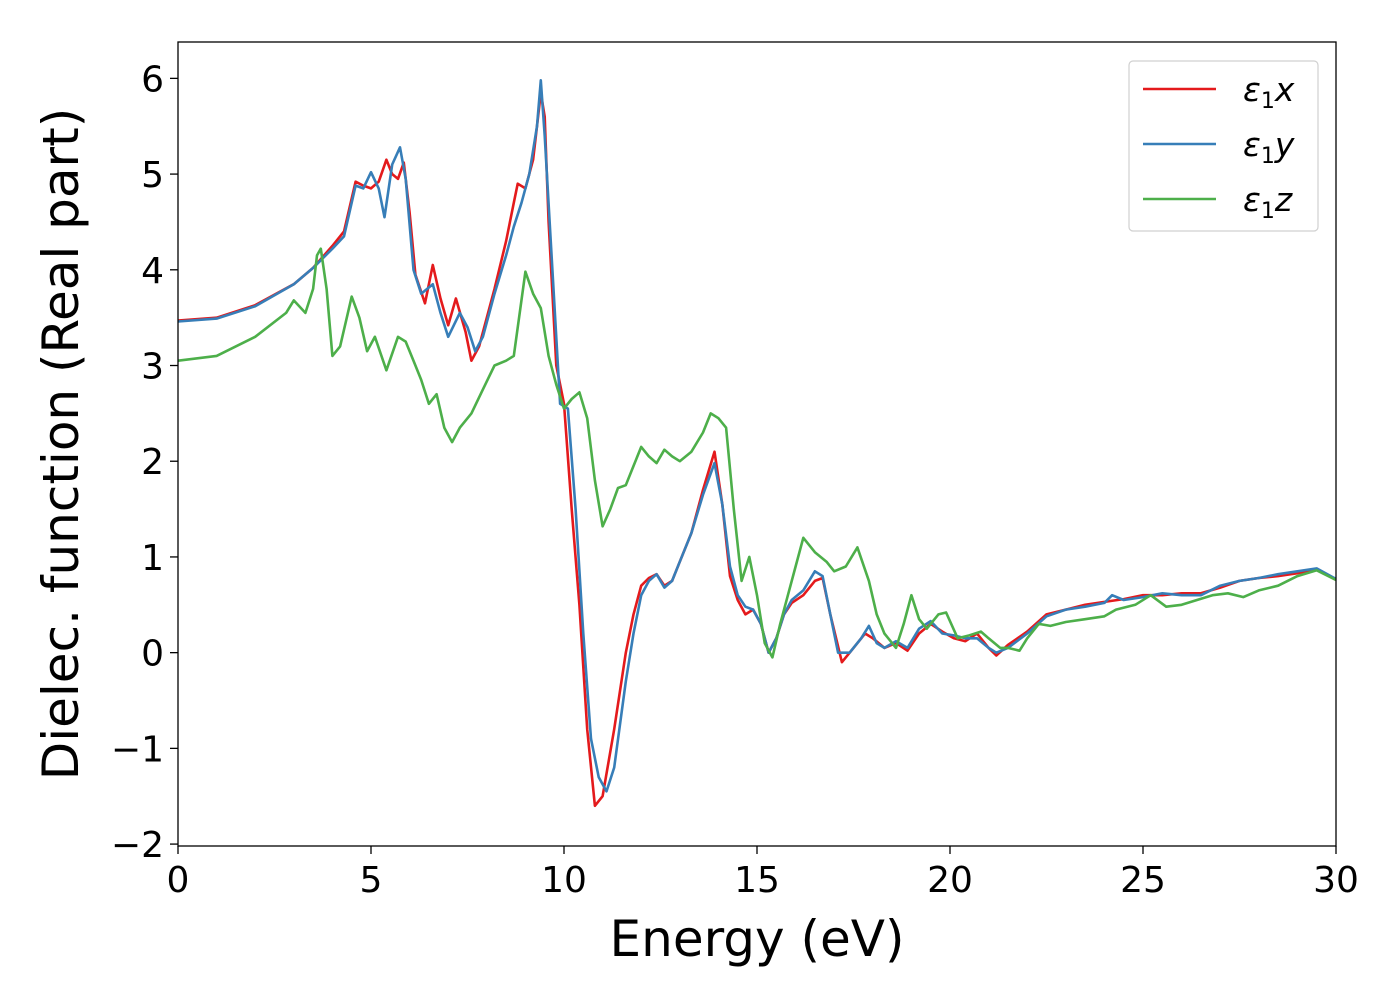  I want to click on legend: ε1x ε1y ε1z, so click(1223, 146).